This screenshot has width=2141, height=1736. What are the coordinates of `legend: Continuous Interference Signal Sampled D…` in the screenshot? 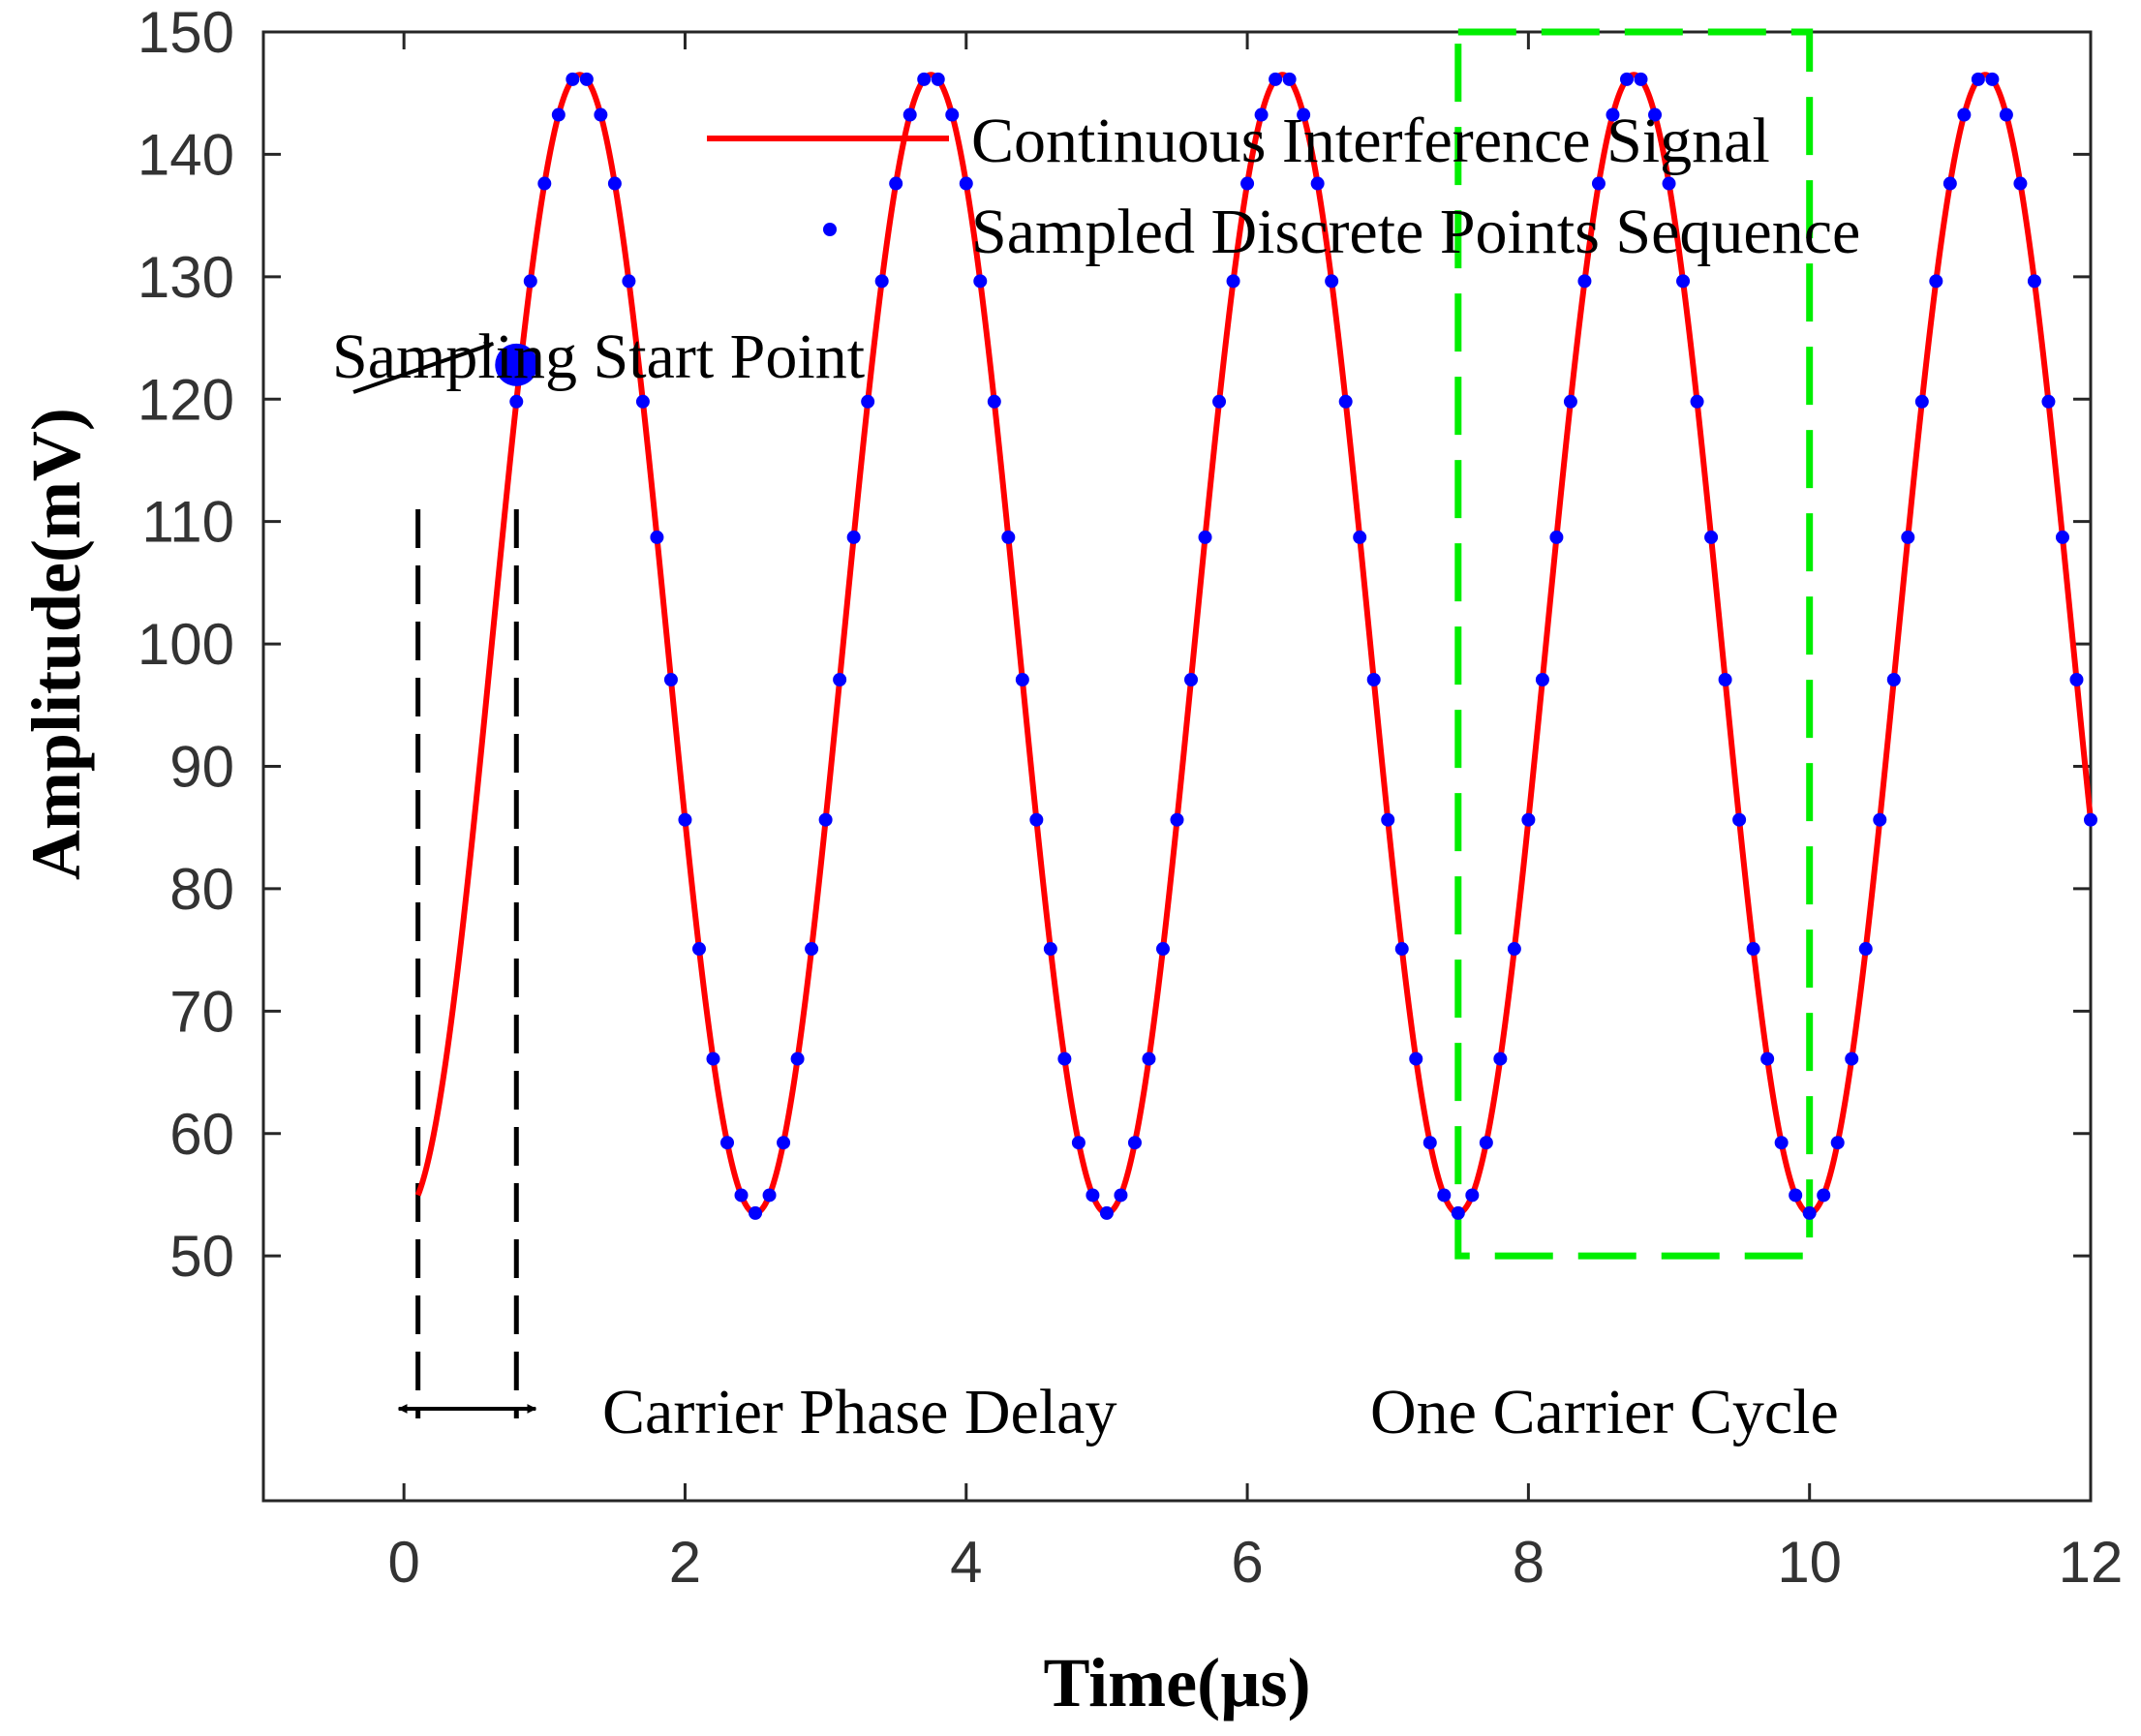 It's located at (1284, 186).